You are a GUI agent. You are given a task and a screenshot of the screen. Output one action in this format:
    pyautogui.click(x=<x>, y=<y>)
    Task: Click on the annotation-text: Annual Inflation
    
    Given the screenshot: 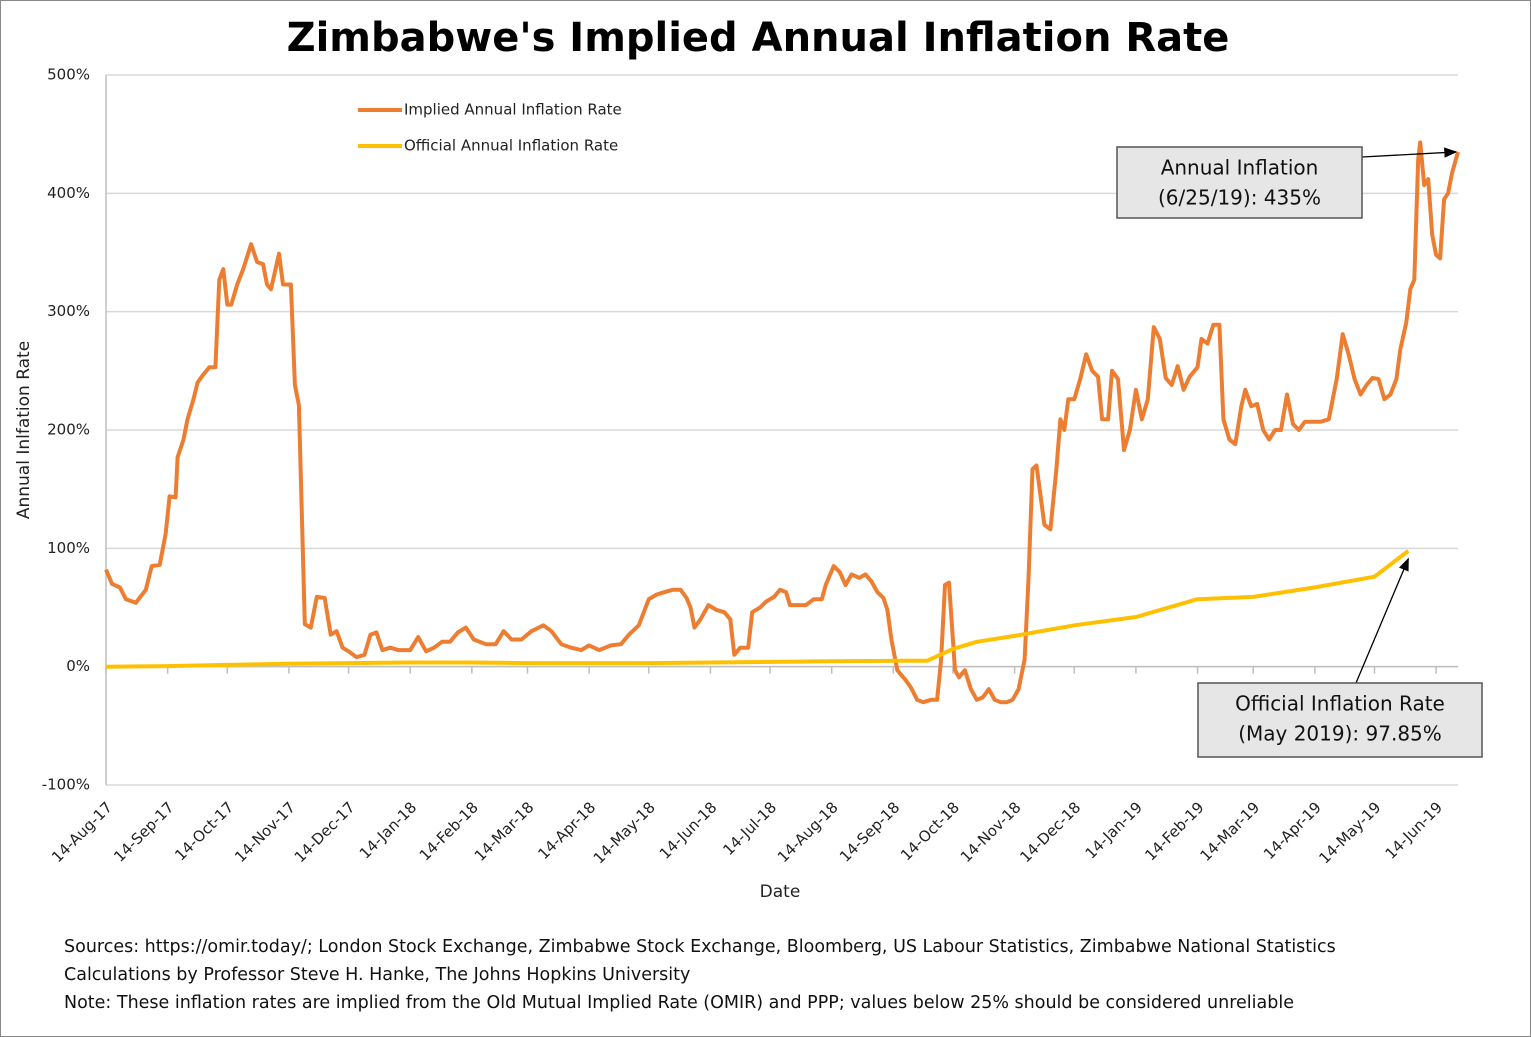 What is the action you would take?
    pyautogui.click(x=1240, y=168)
    